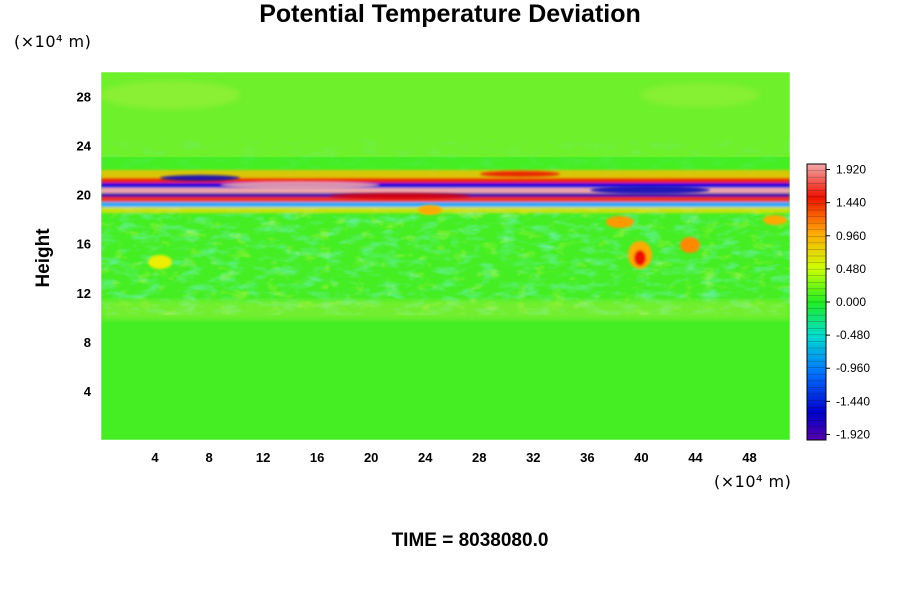 This screenshot has height=600, width=900. Describe the element at coordinates (53, 41) in the screenshot. I see `y-axis-unit: (×10⁴ m)` at that location.